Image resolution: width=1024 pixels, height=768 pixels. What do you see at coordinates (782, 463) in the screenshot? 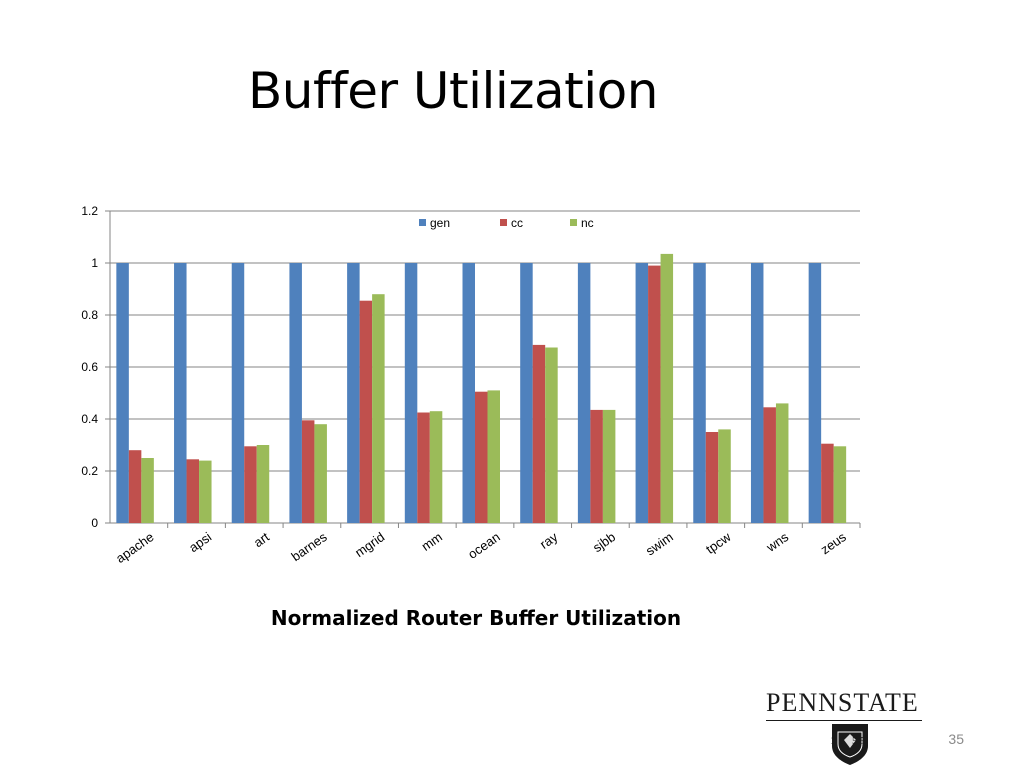
I see `bar-nc-wns` at bounding box center [782, 463].